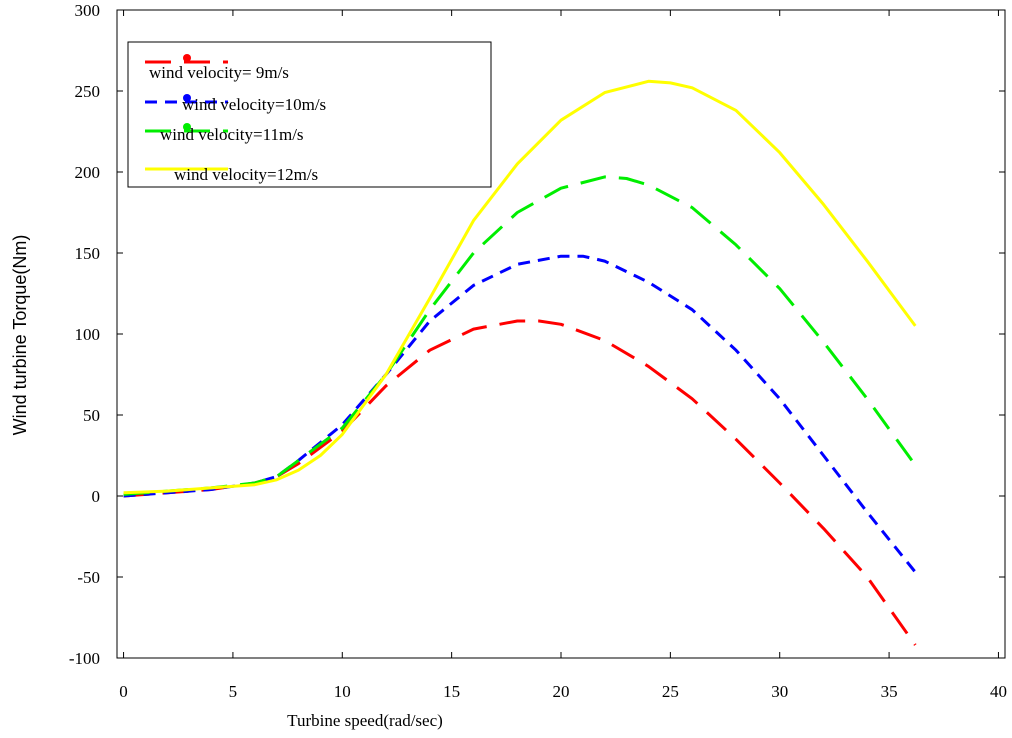 The image size is (1012, 738). I want to click on legend-label-2: wind velocity=10m/s, so click(254, 104).